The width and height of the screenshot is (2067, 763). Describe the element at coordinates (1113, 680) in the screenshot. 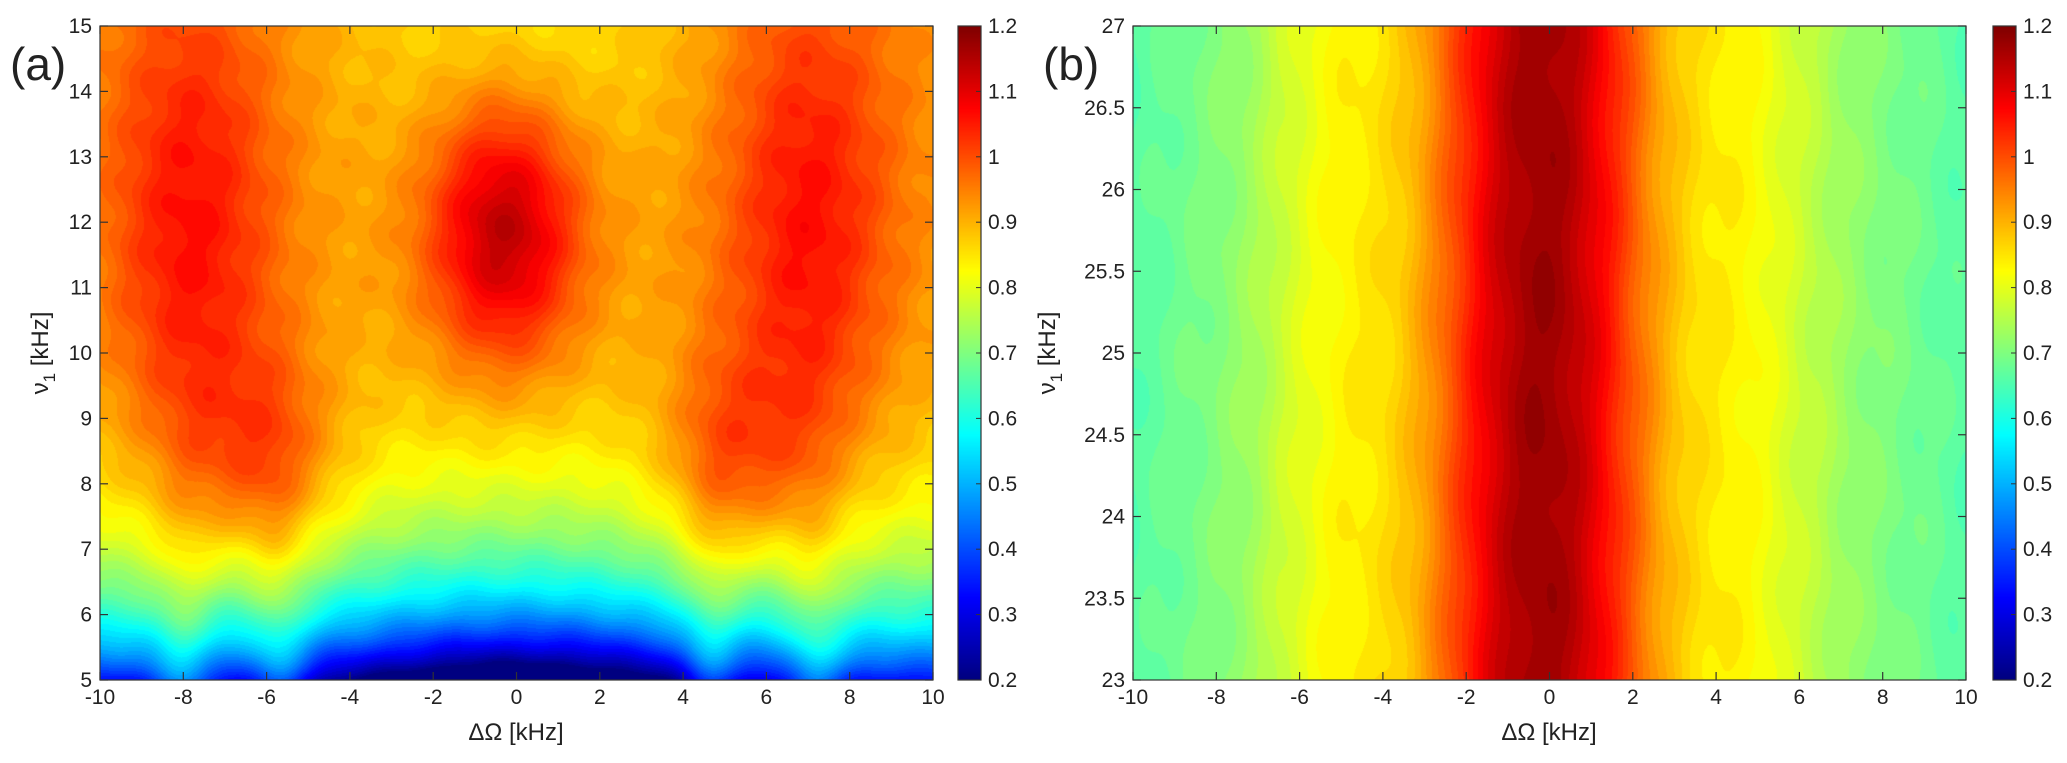

I see `b-y-tick-label: 23` at that location.